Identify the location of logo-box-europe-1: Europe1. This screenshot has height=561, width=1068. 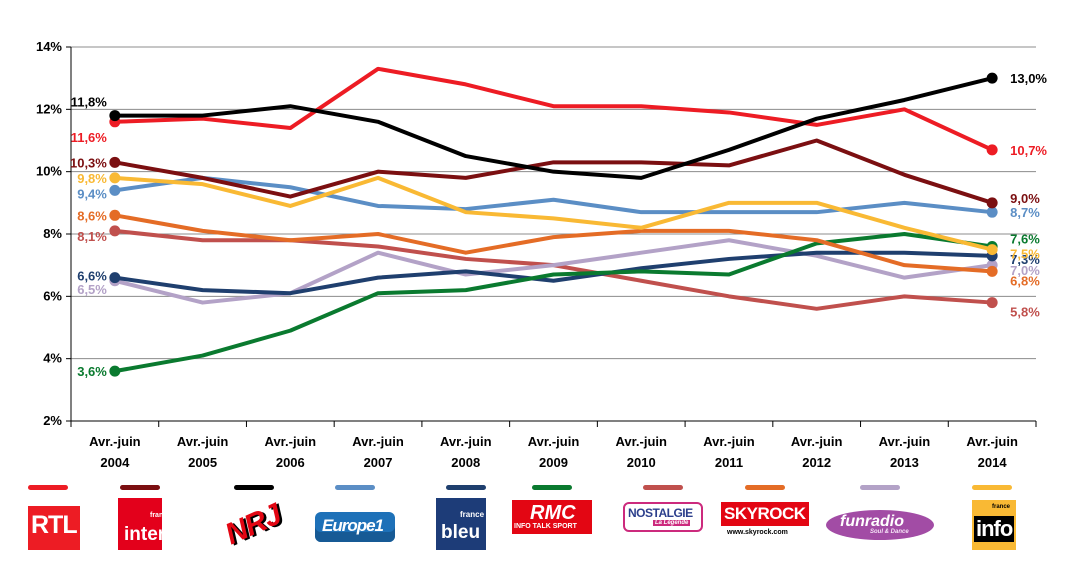
(355, 527).